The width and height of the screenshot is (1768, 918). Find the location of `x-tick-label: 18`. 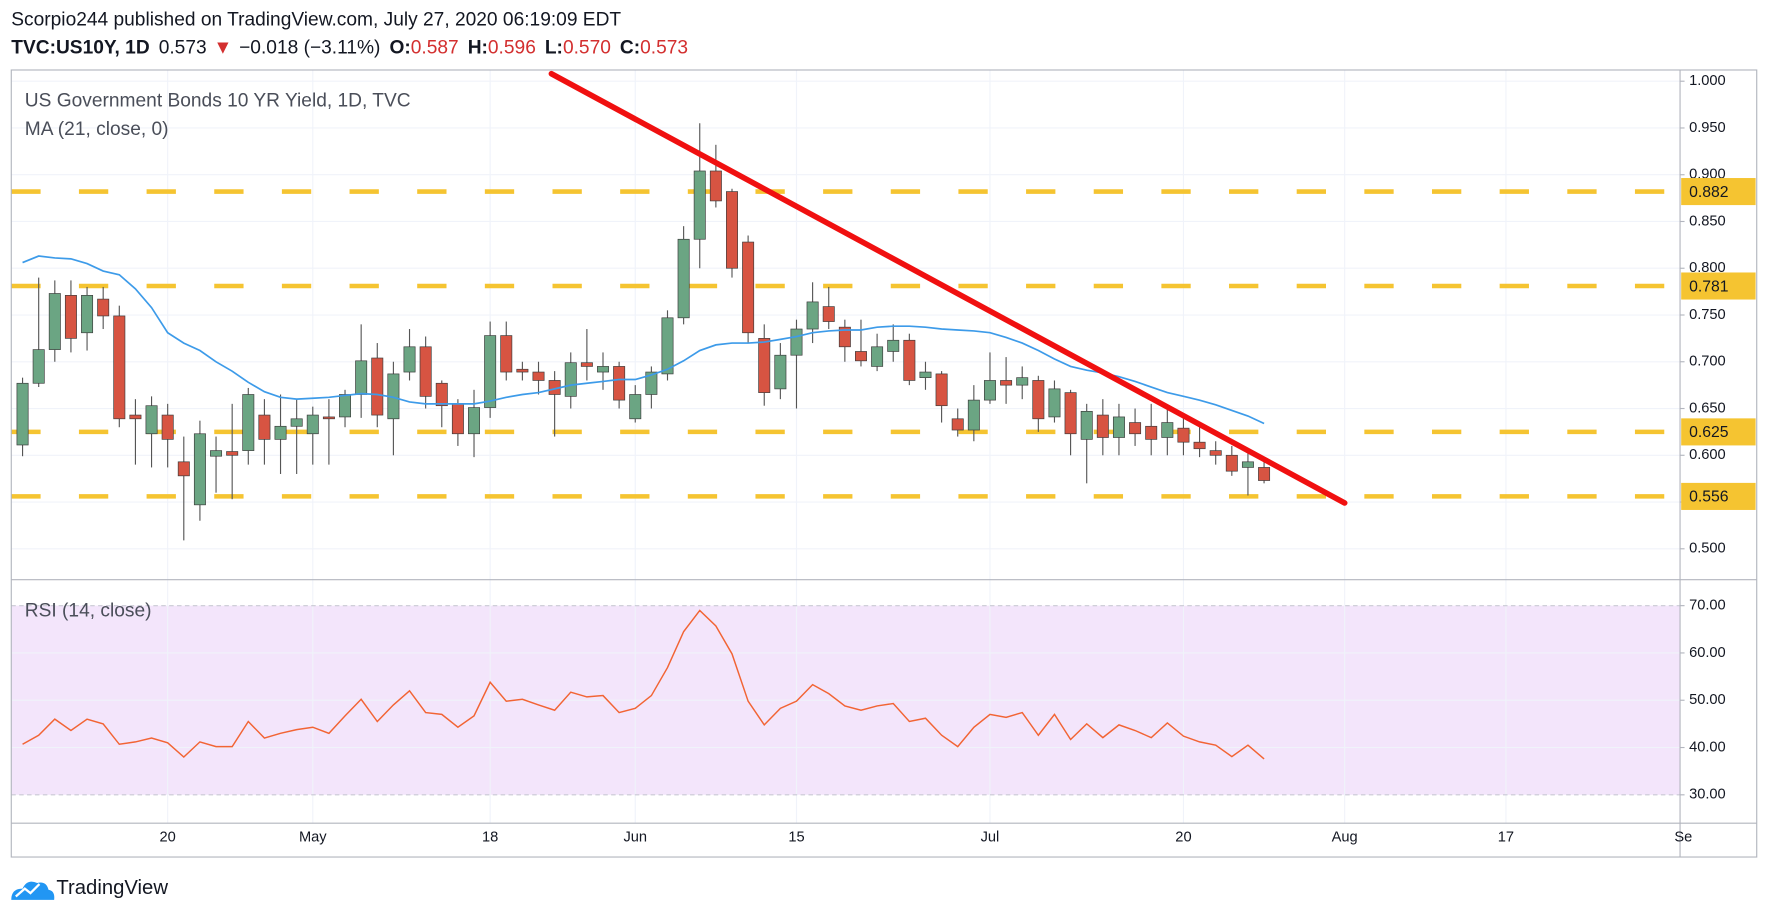

x-tick-label: 18 is located at coordinates (490, 838).